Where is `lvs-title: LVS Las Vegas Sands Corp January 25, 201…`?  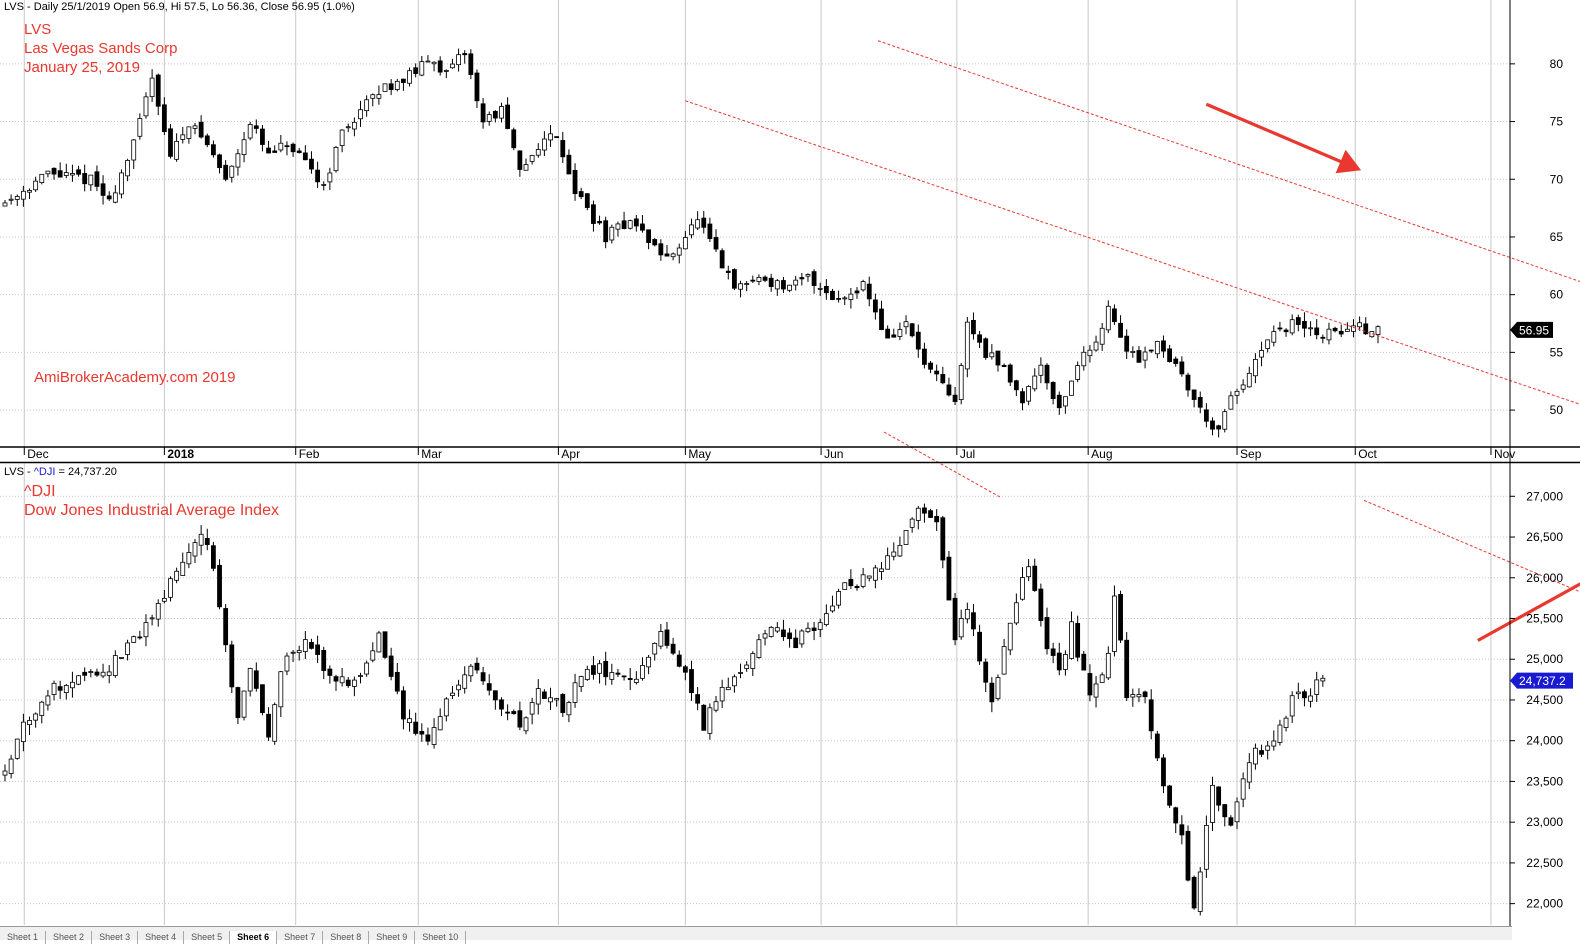
lvs-title: LVS Las Vegas Sands Corp January 25, 201… is located at coordinates (100, 48).